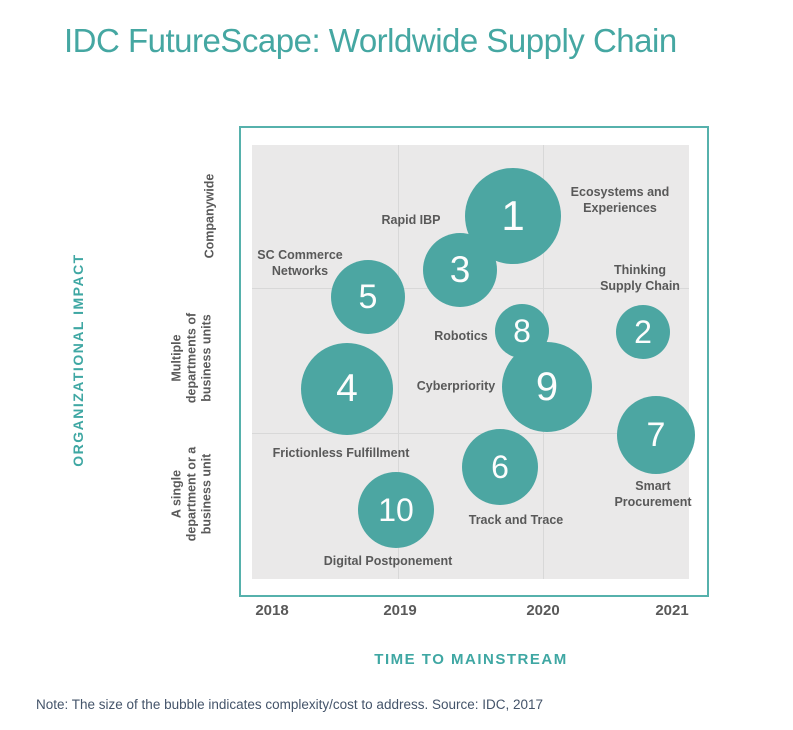 The image size is (793, 730). I want to click on bubble-label-7: Smart Procurement, so click(653, 494).